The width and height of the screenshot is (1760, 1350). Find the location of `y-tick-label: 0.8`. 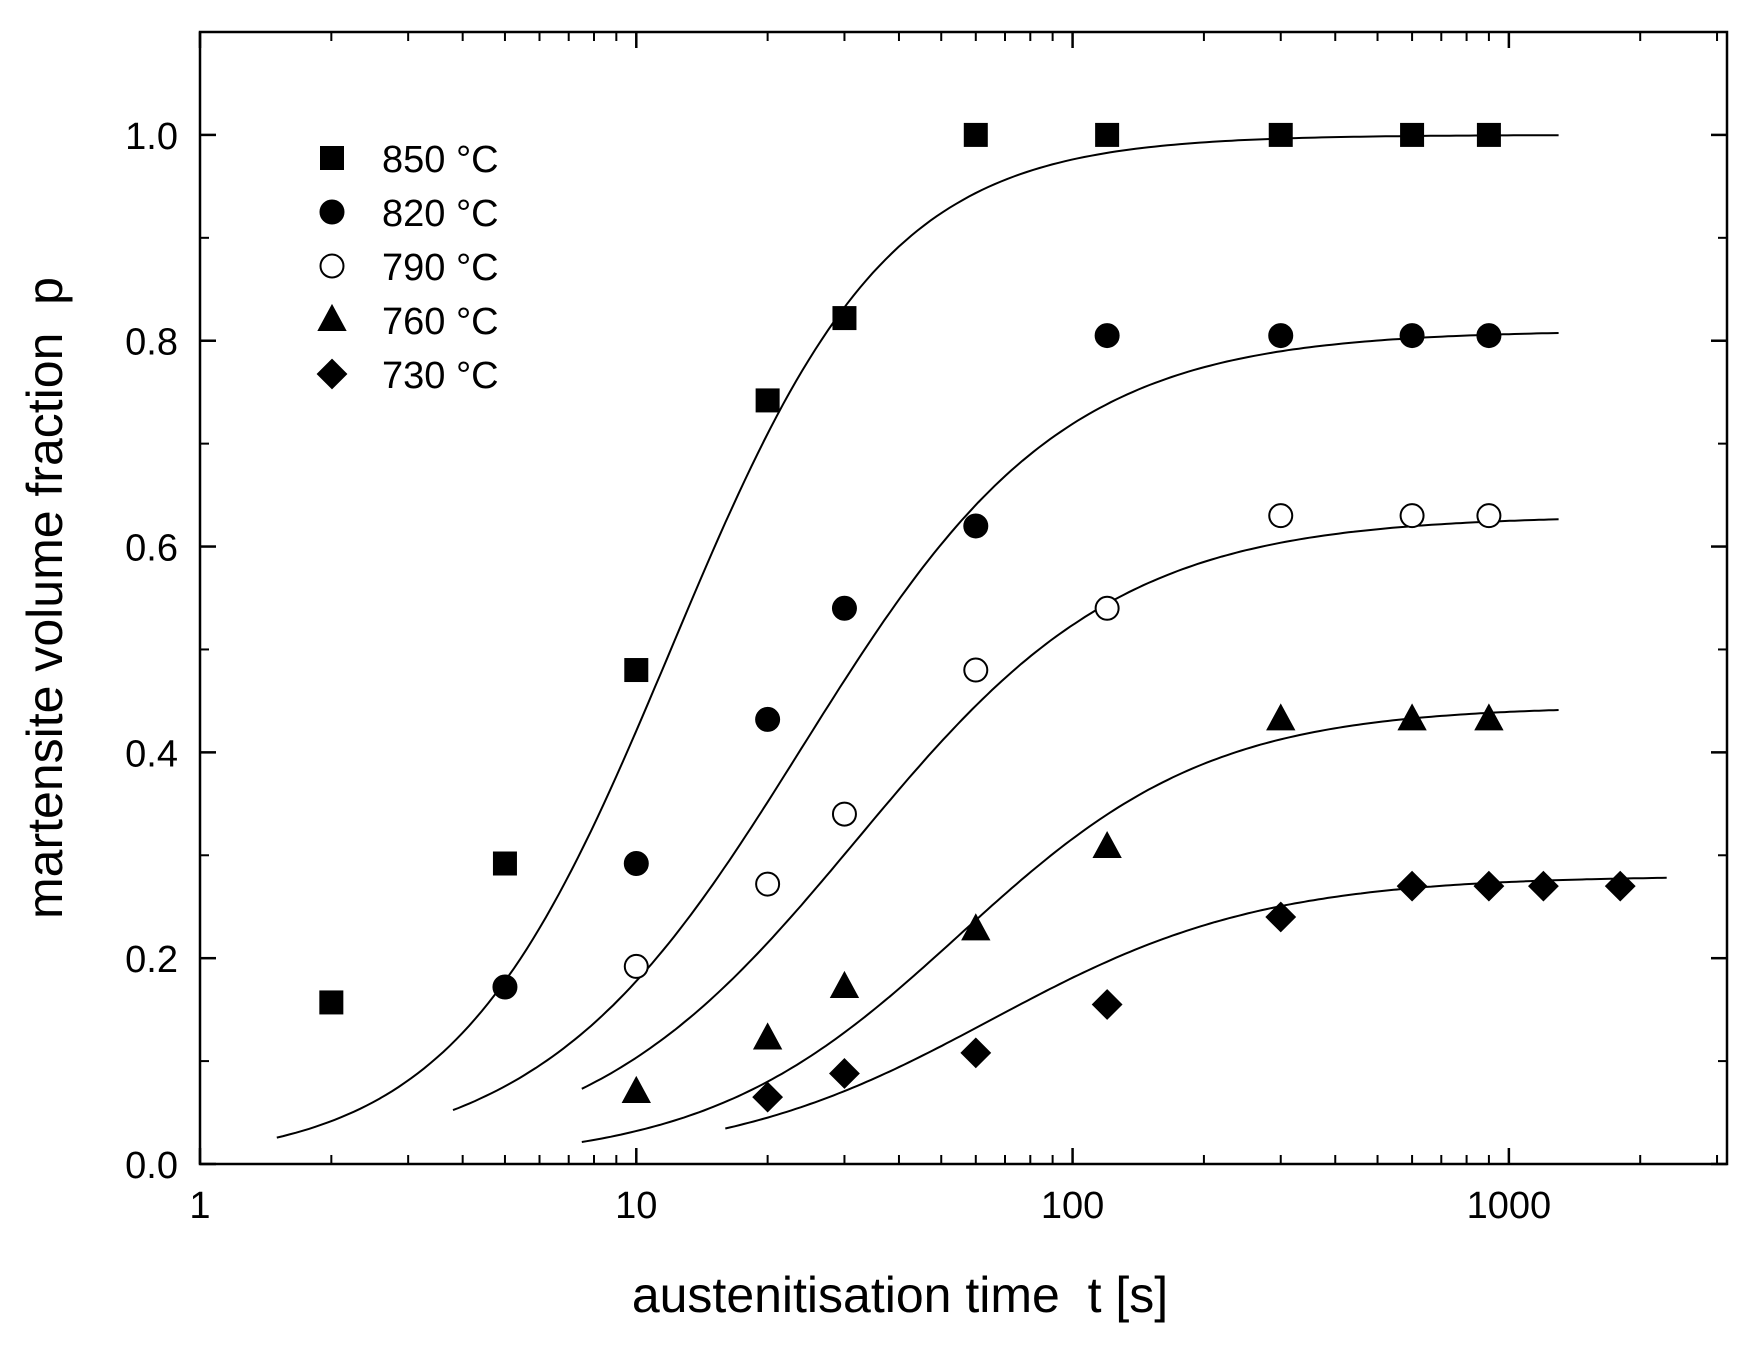

y-tick-label: 0.8 is located at coordinates (151, 343).